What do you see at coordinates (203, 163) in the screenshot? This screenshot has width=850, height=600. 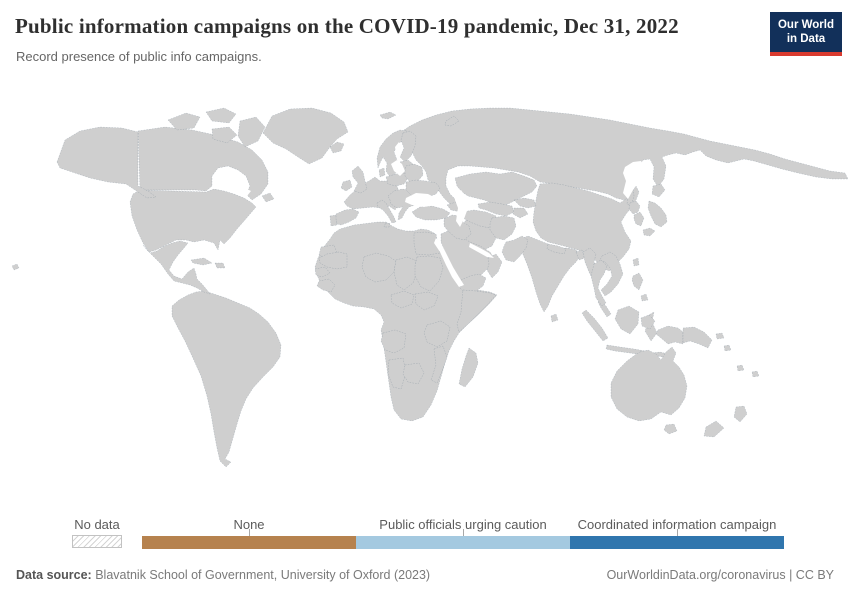 I see `country-canada` at bounding box center [203, 163].